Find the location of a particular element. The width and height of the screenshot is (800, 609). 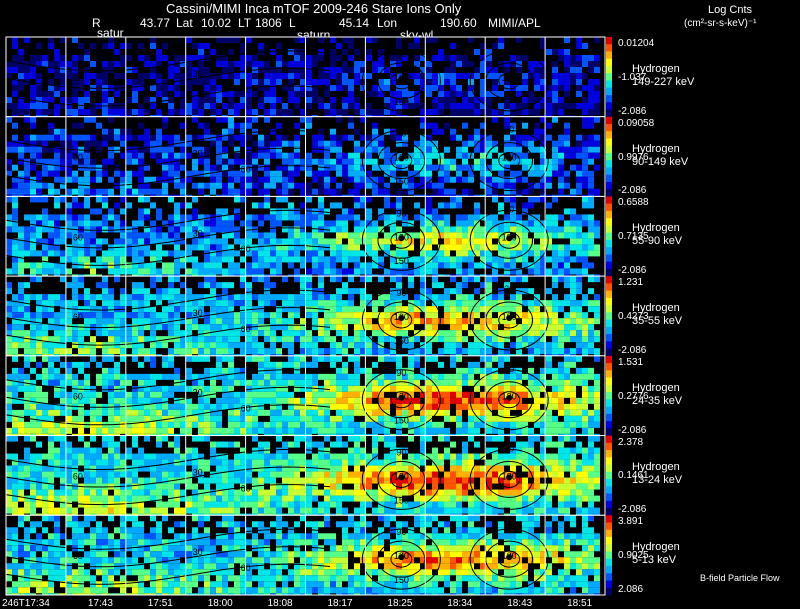

l-label: L is located at coordinates (292, 23).